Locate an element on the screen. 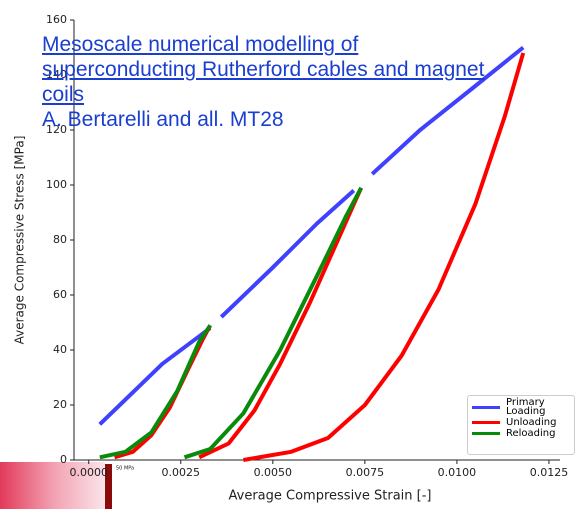 This screenshot has width=586, height=509. legend-item: Primary Loading is located at coordinates (521, 407).